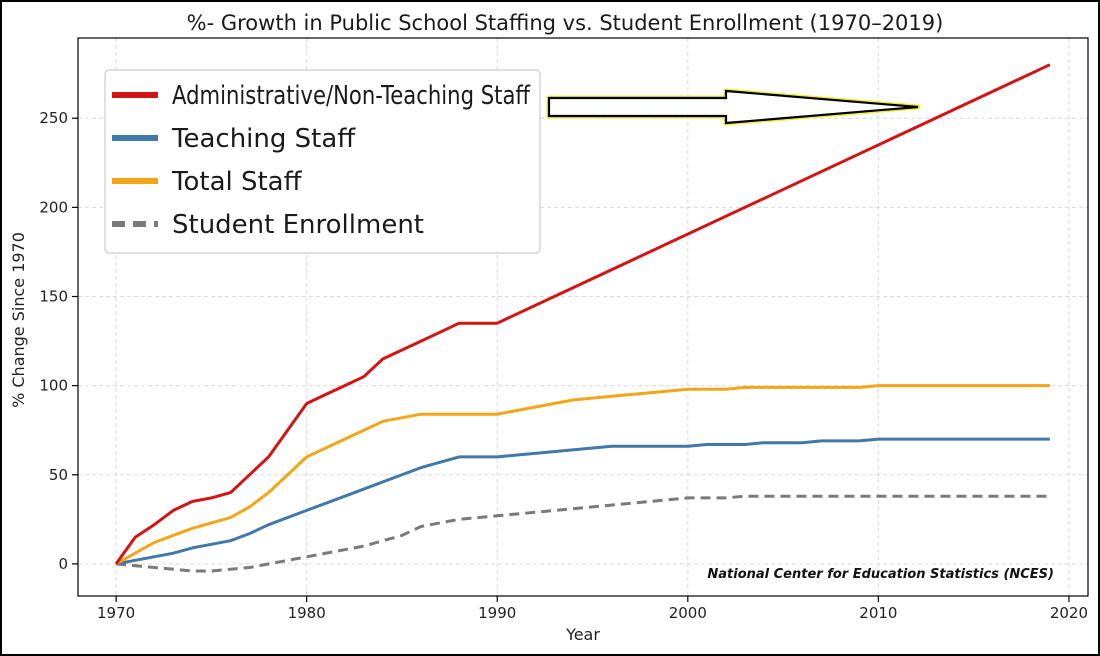 The image size is (1100, 656). What do you see at coordinates (592, 609) in the screenshot?
I see `x-axis-ticks: 1970 1980 1990 2000 2010 2020` at bounding box center [592, 609].